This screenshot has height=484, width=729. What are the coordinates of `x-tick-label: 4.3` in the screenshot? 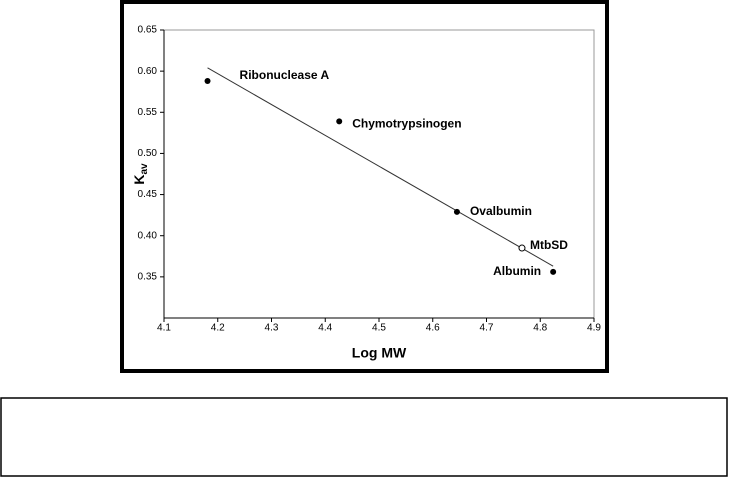 It's located at (272, 328).